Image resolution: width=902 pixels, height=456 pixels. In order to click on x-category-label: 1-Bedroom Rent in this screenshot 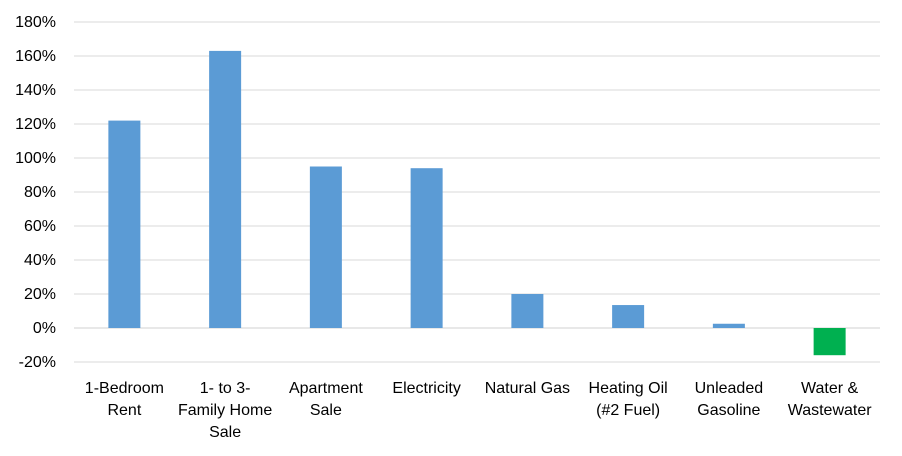, I will do `click(124, 399)`.